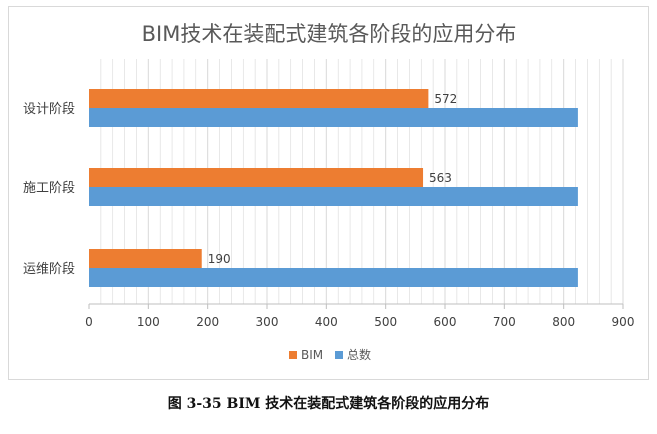 Image resolution: width=657 pixels, height=434 pixels. I want to click on legend-swatch-total, so click(339, 355).